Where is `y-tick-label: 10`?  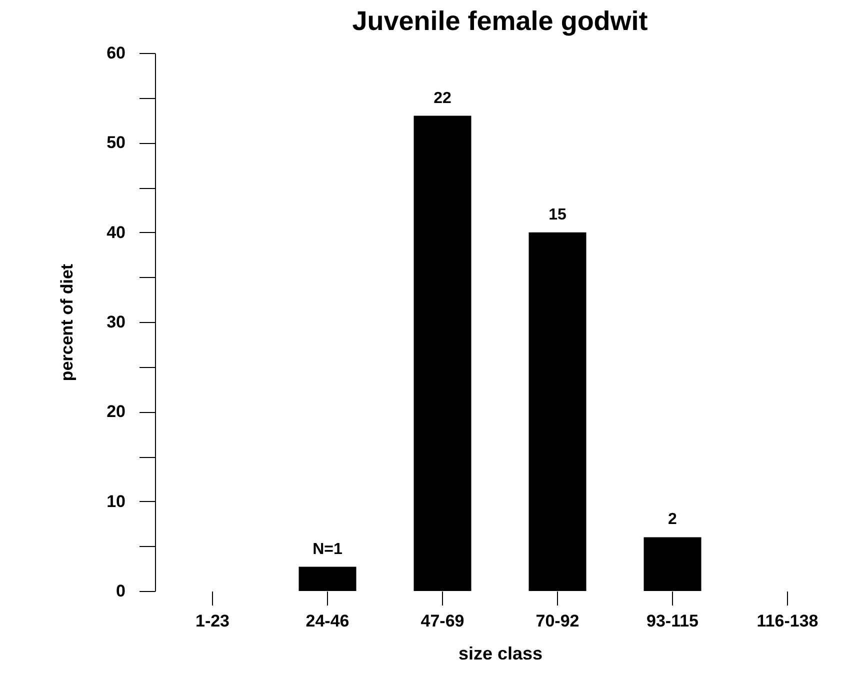 y-tick-label: 10 is located at coordinates (116, 501).